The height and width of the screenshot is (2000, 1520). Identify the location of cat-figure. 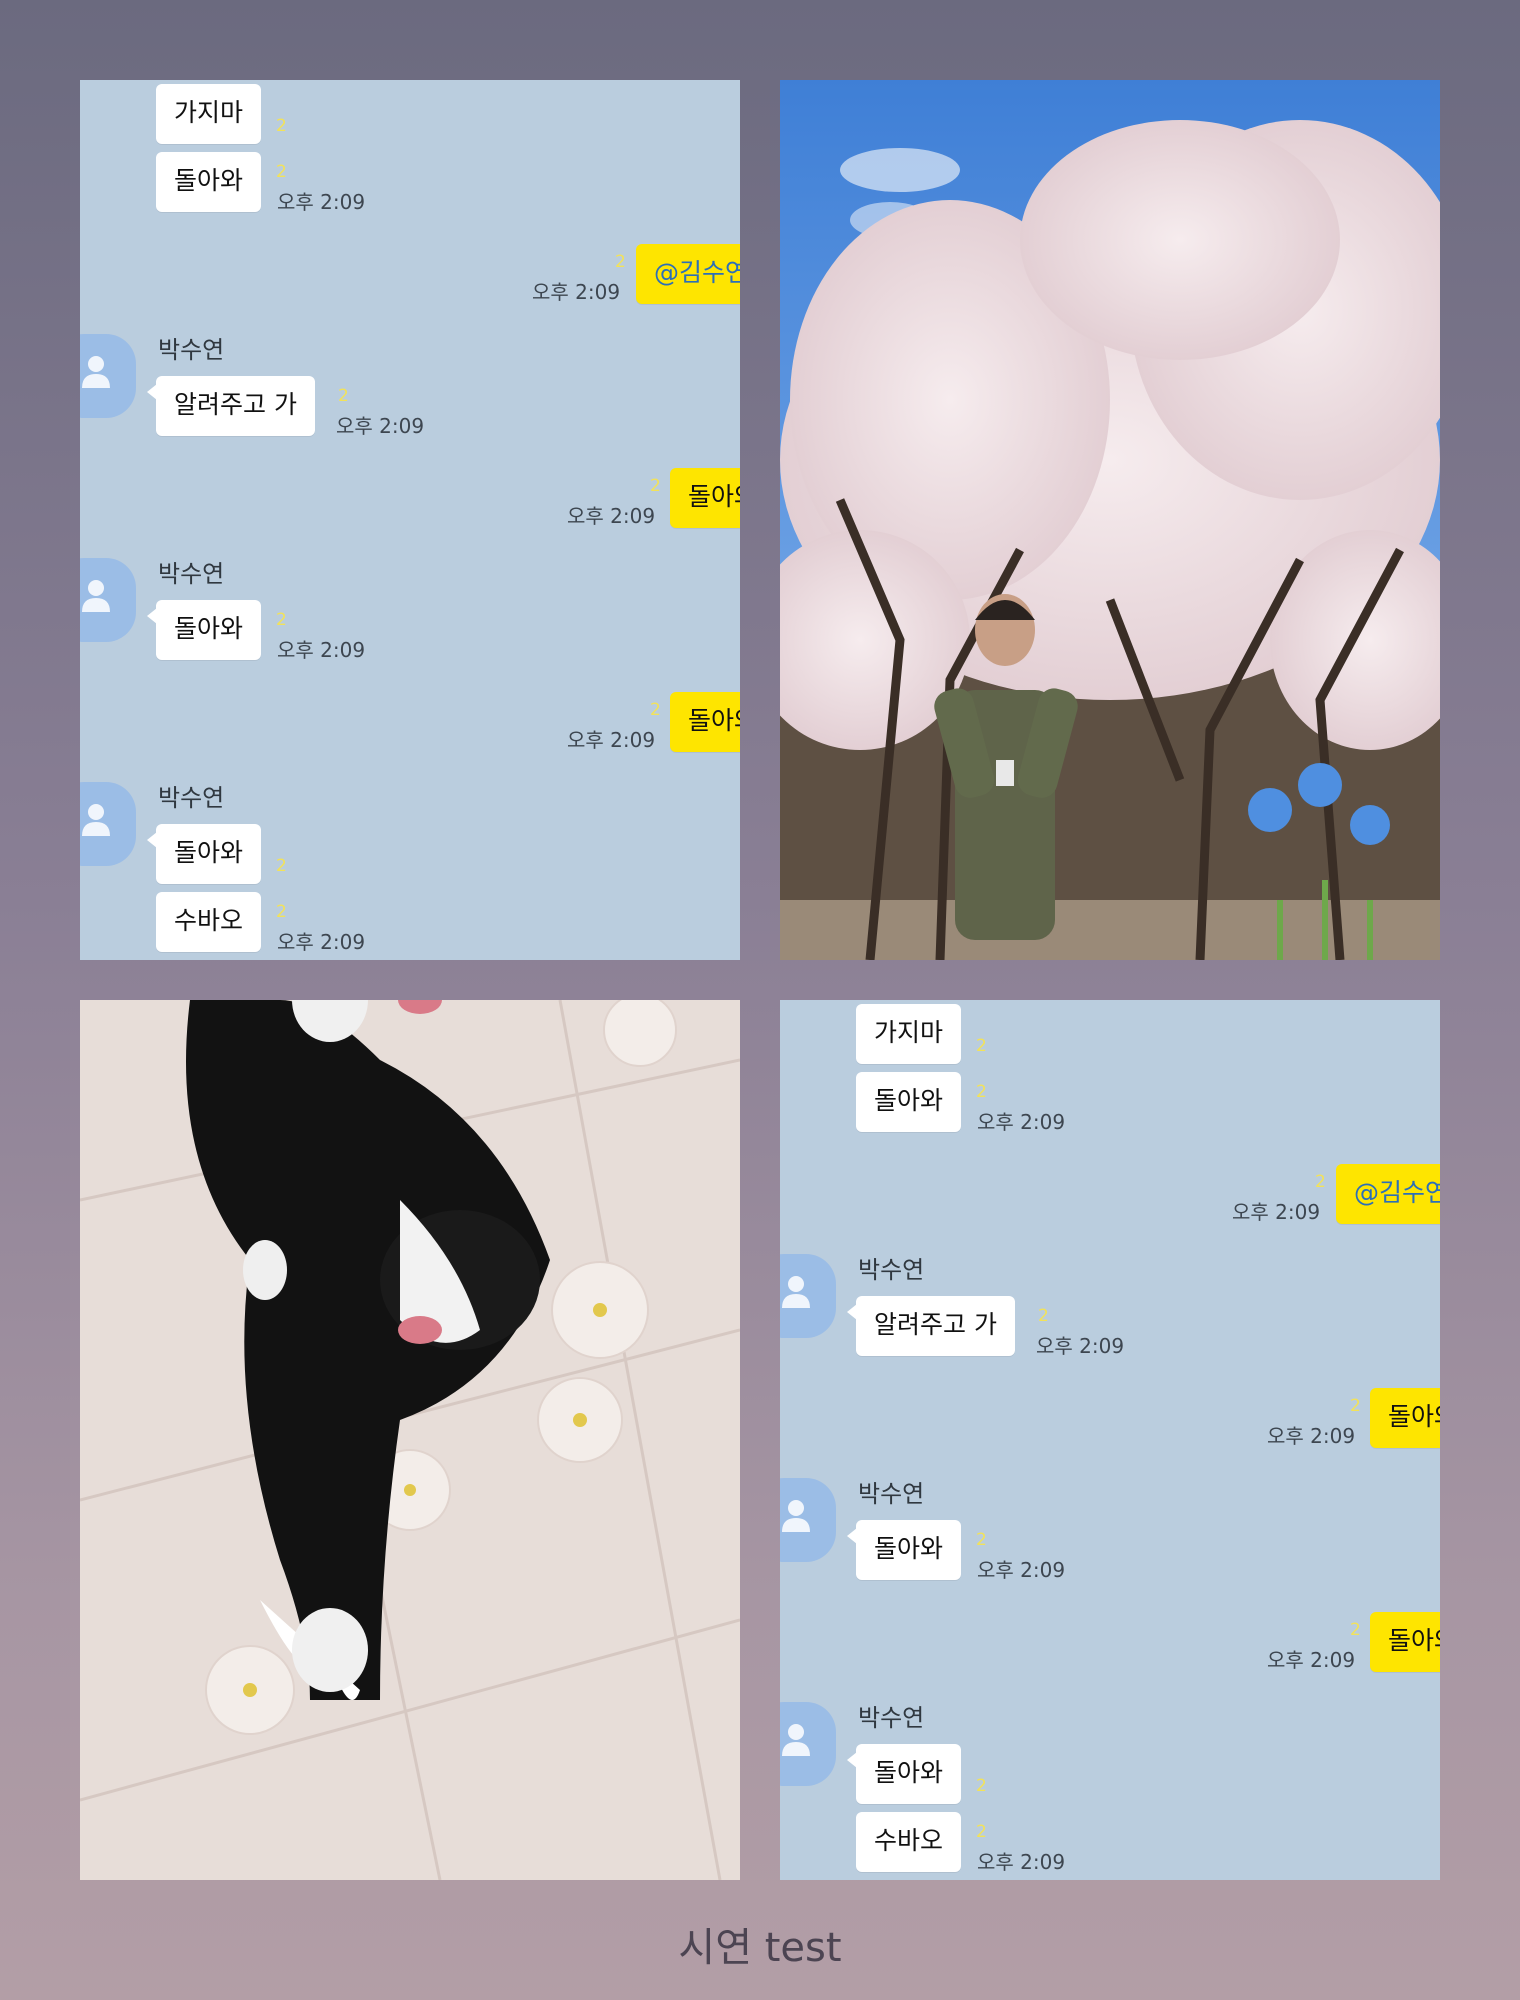
(368, 1350).